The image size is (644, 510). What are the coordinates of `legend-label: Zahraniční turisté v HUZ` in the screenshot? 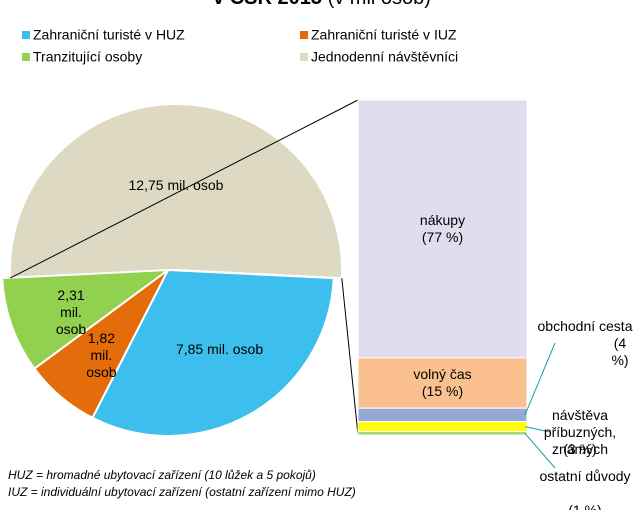 It's located at (109, 35).